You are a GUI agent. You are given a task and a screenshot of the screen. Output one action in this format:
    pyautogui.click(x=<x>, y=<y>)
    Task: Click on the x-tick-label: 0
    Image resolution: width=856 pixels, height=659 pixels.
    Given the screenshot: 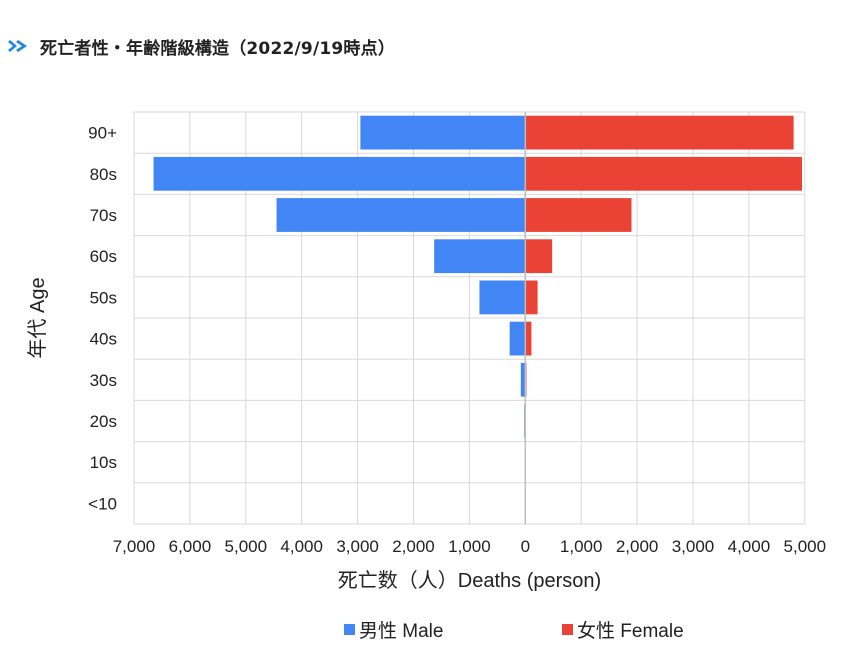 What is the action you would take?
    pyautogui.click(x=525, y=546)
    